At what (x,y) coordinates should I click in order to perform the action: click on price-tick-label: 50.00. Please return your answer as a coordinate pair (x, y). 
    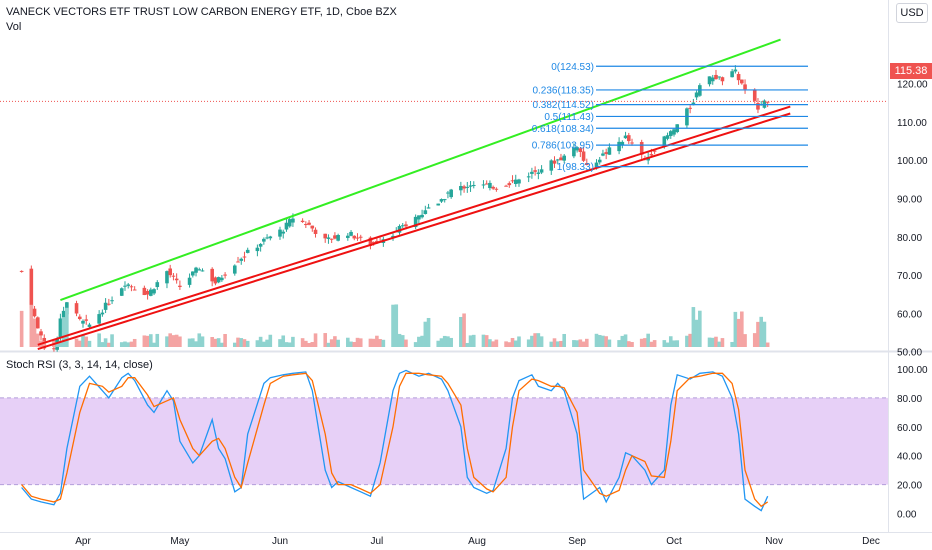
    Looking at the image, I should click on (909, 353).